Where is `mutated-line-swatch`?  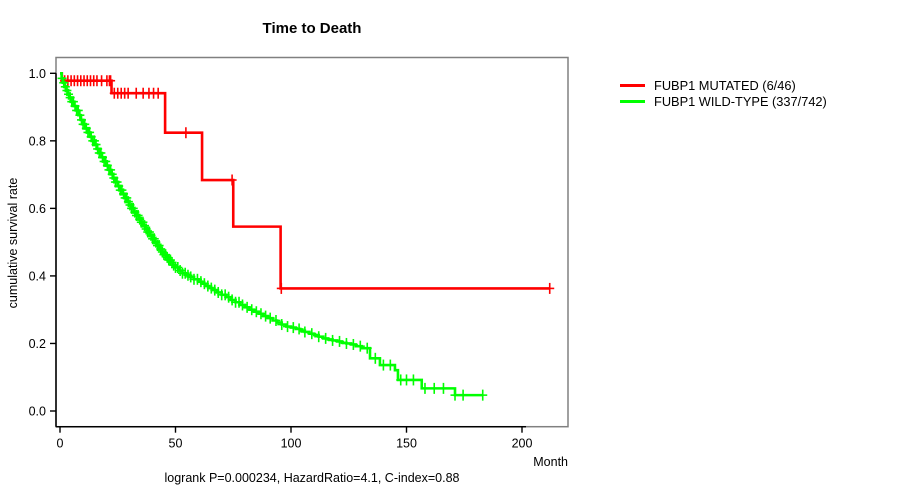
mutated-line-swatch is located at coordinates (632, 85).